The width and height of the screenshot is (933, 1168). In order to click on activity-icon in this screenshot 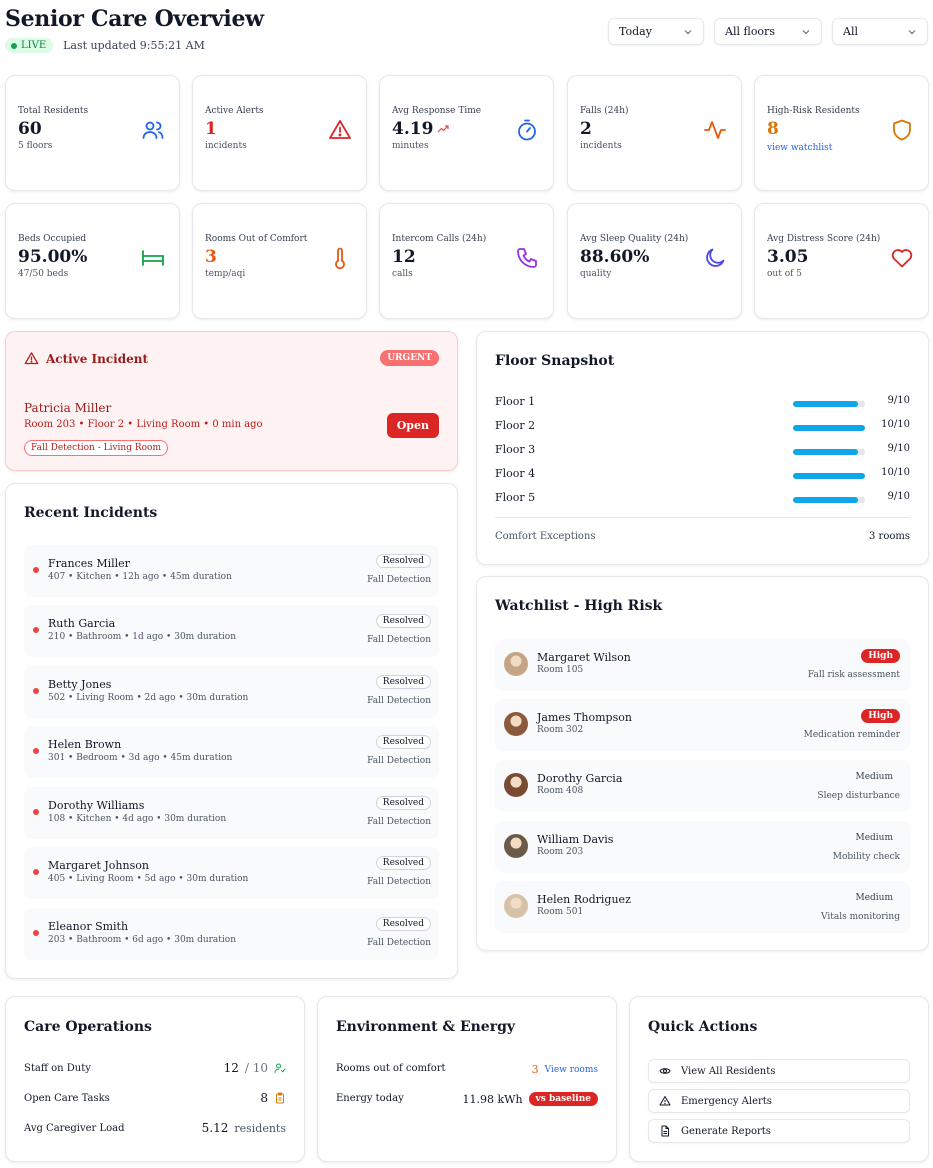, I will do `click(715, 130)`.